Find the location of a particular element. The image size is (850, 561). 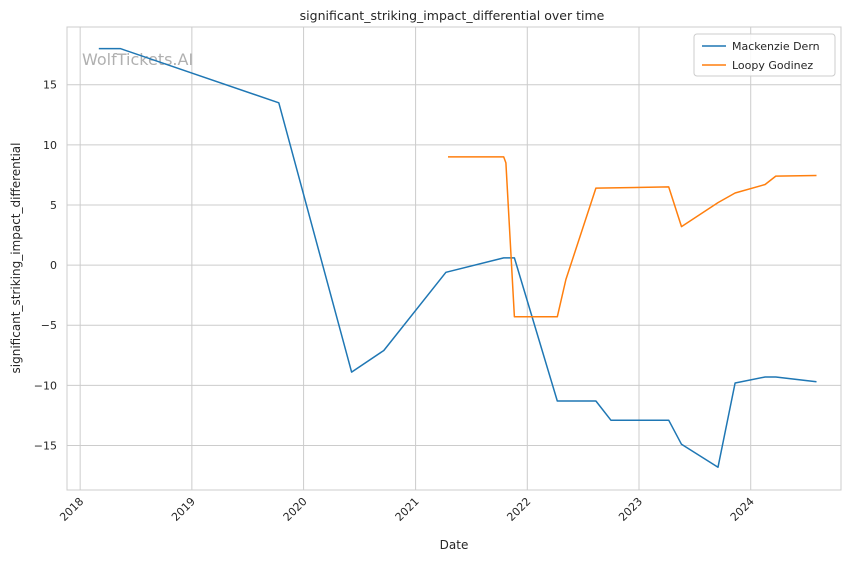

y-tick-label: −5 is located at coordinates (49, 325).